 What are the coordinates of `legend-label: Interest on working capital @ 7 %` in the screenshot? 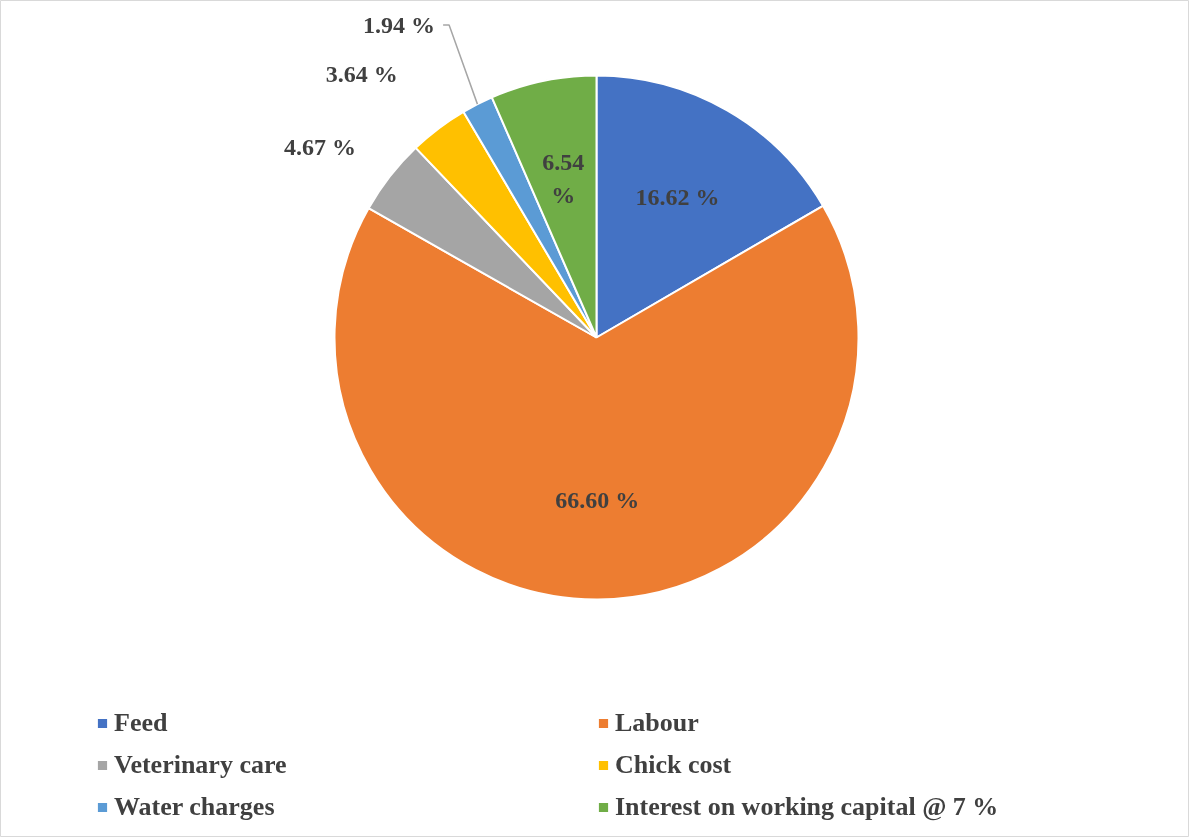 It's located at (807, 807).